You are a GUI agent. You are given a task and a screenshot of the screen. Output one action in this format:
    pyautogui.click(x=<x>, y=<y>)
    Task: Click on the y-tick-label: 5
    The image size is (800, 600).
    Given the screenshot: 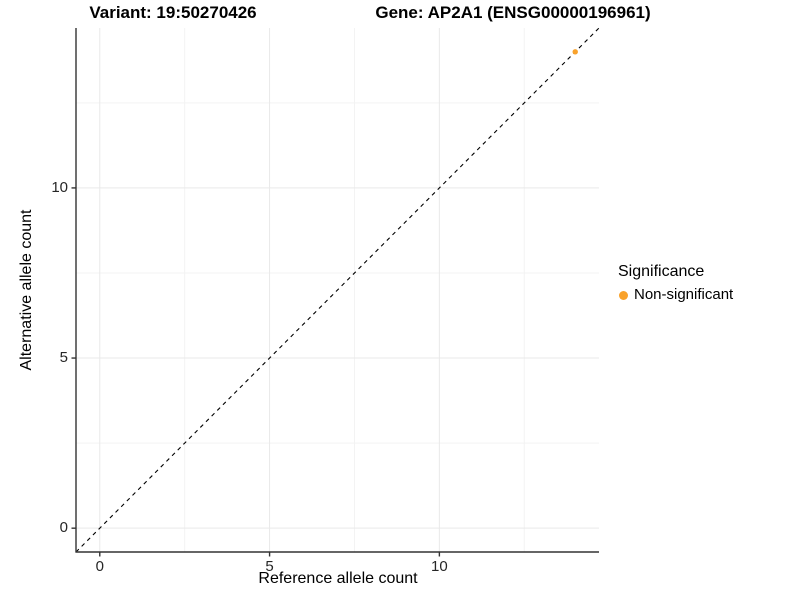 What is the action you would take?
    pyautogui.click(x=63, y=358)
    